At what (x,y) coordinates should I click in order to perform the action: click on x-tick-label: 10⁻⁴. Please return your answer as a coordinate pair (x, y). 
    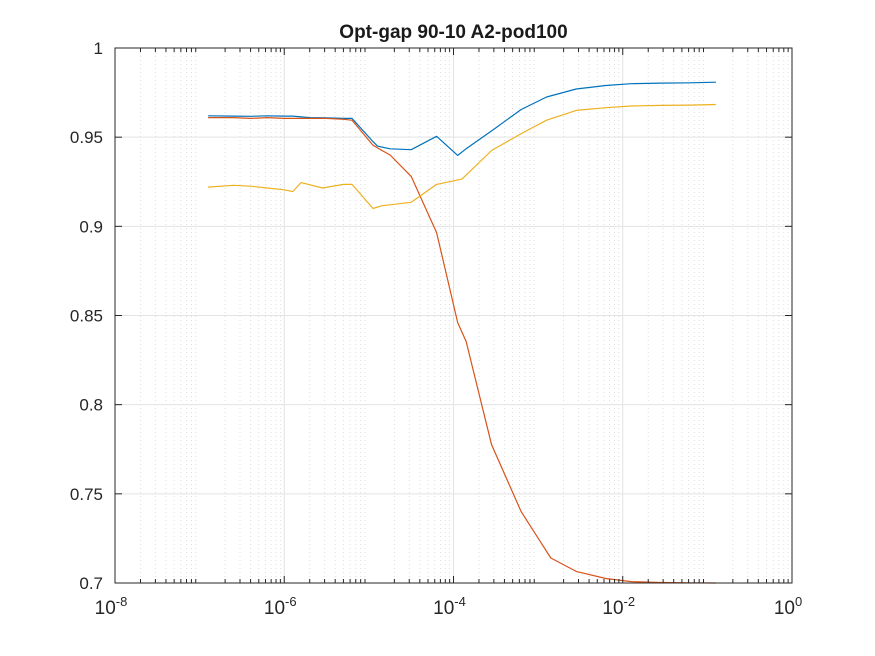
    Looking at the image, I should click on (449, 606).